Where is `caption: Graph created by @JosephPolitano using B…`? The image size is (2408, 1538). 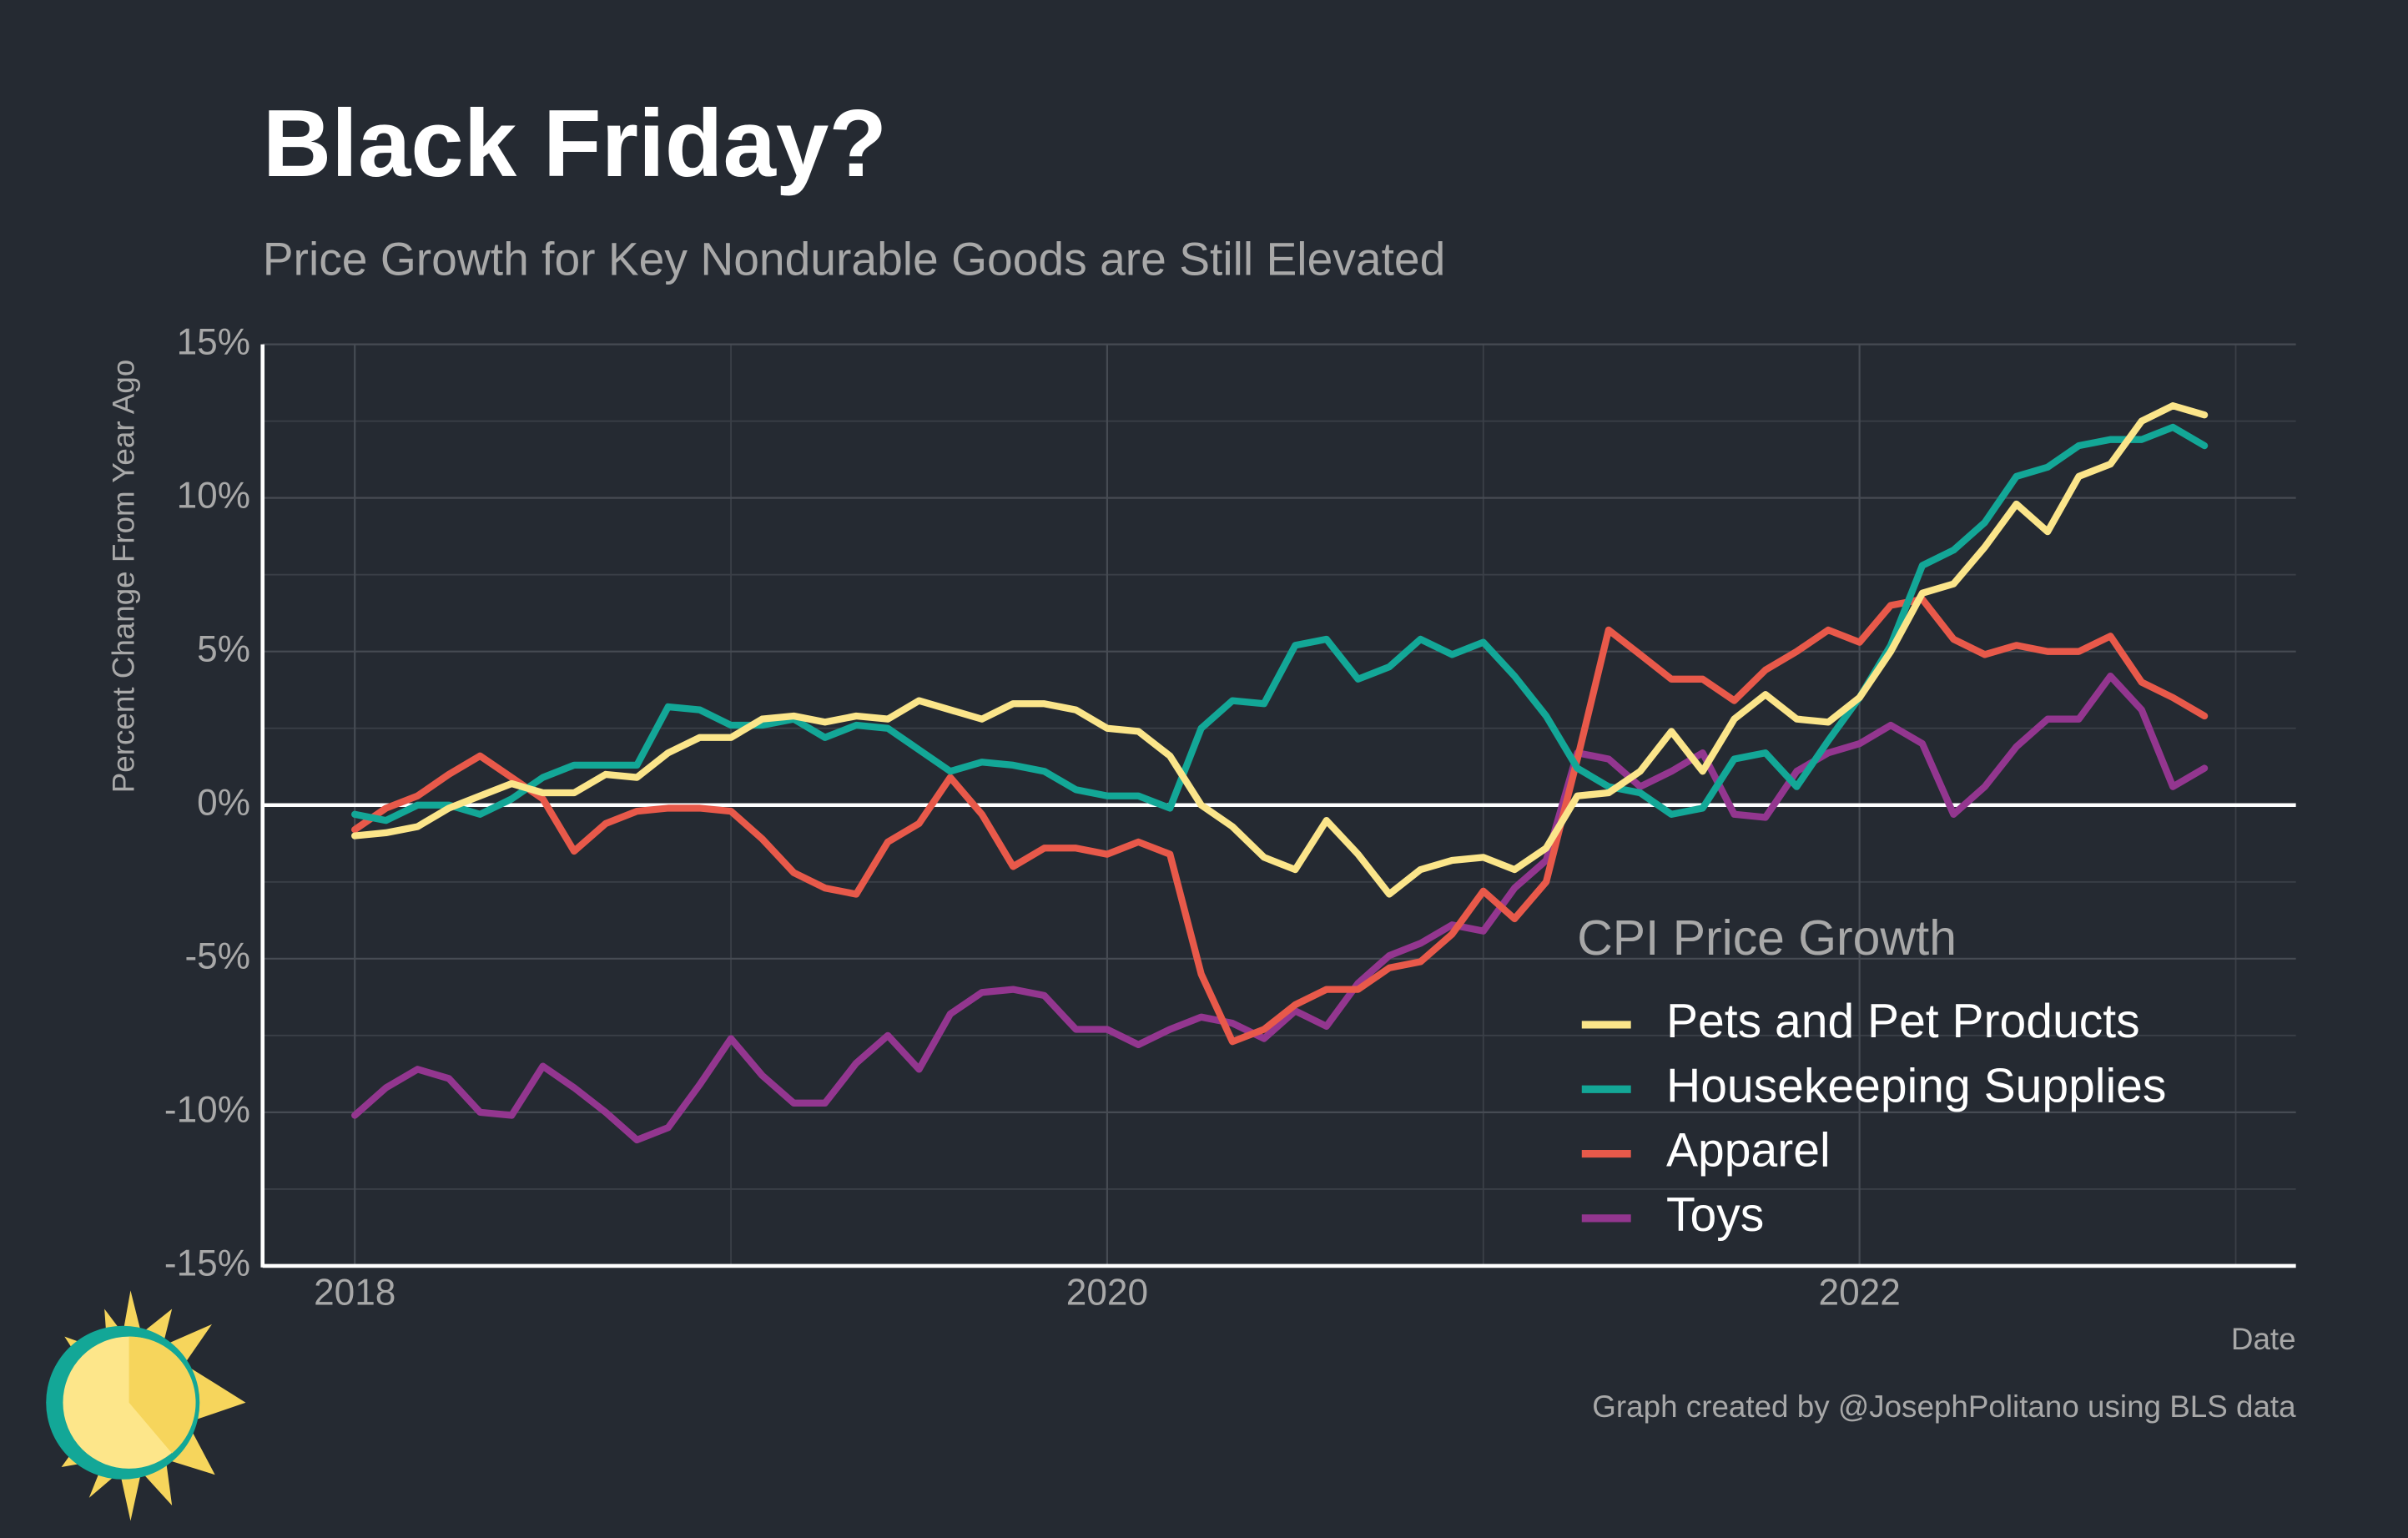
caption: Graph created by @JosephPolitano using B… is located at coordinates (1944, 1406).